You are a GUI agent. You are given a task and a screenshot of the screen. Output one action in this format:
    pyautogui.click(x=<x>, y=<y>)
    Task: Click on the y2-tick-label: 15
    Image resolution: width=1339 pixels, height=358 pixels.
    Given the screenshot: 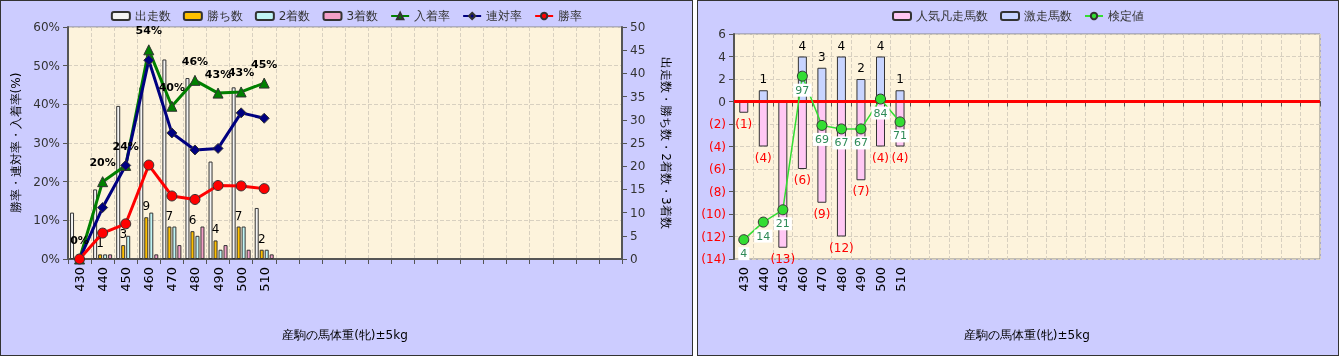 What is the action you would take?
    pyautogui.click(x=638, y=189)
    